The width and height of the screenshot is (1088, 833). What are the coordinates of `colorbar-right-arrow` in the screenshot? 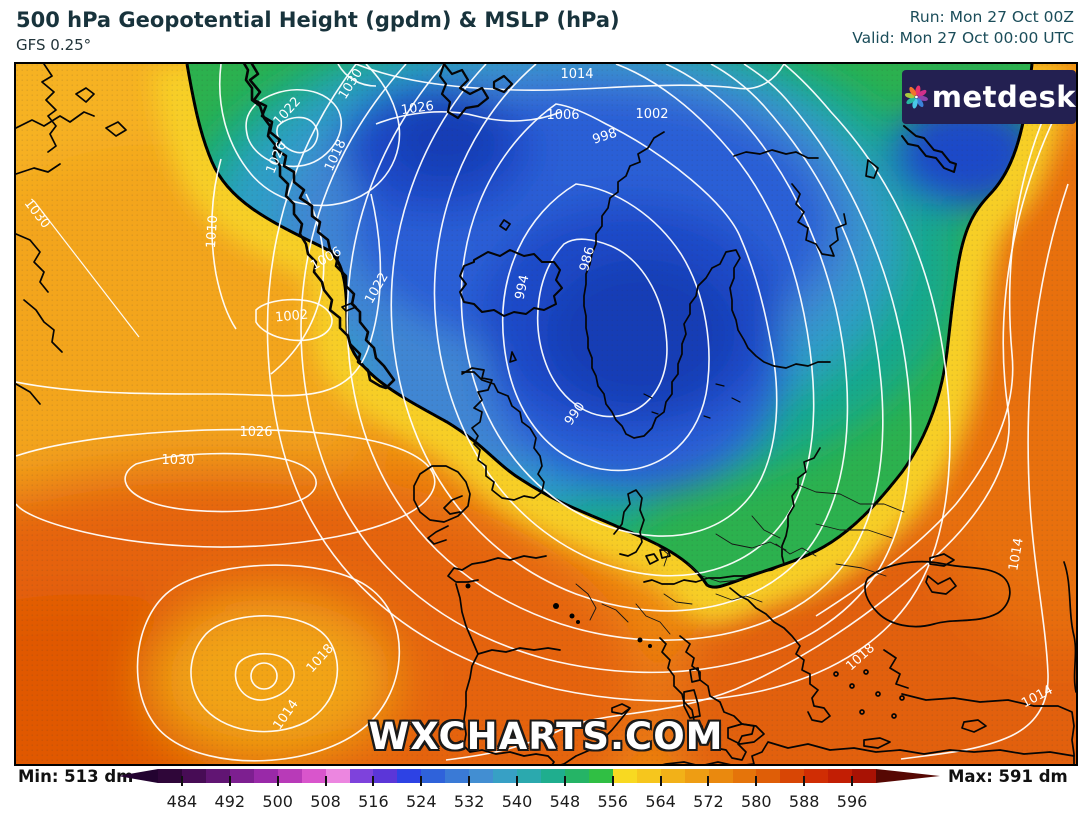 It's located at (908, 776).